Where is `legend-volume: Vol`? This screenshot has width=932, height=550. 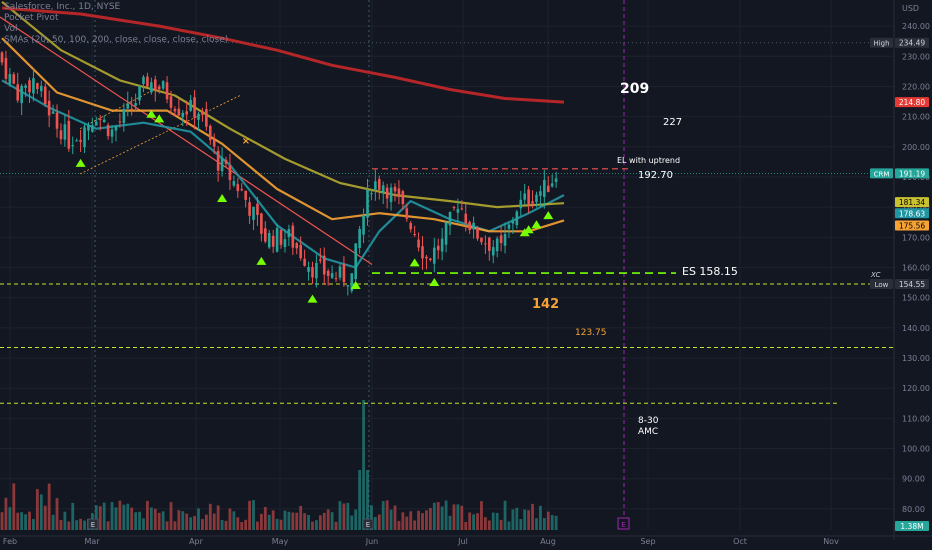
legend-volume: Vol is located at coordinates (11, 29).